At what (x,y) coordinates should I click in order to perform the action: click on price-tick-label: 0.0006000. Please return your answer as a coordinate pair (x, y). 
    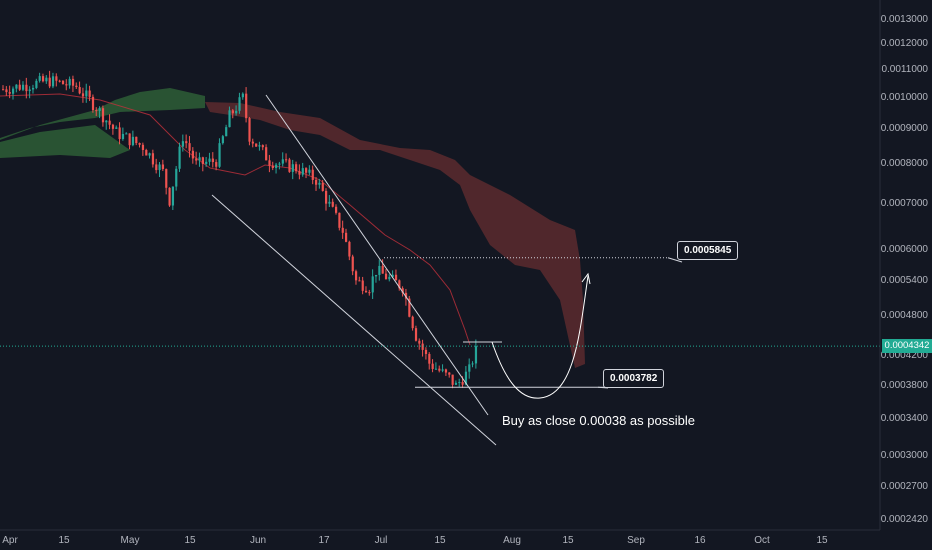
    Looking at the image, I should click on (904, 249).